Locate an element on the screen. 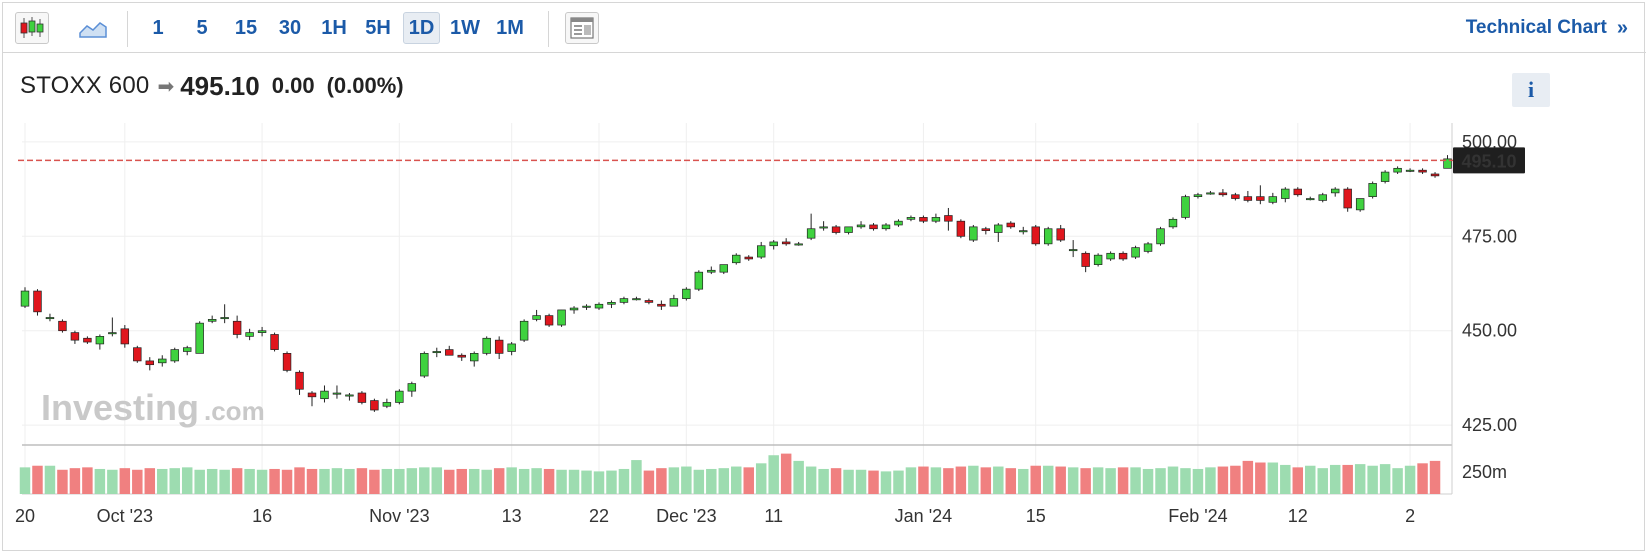  interval-5h: 5H is located at coordinates (378, 27).